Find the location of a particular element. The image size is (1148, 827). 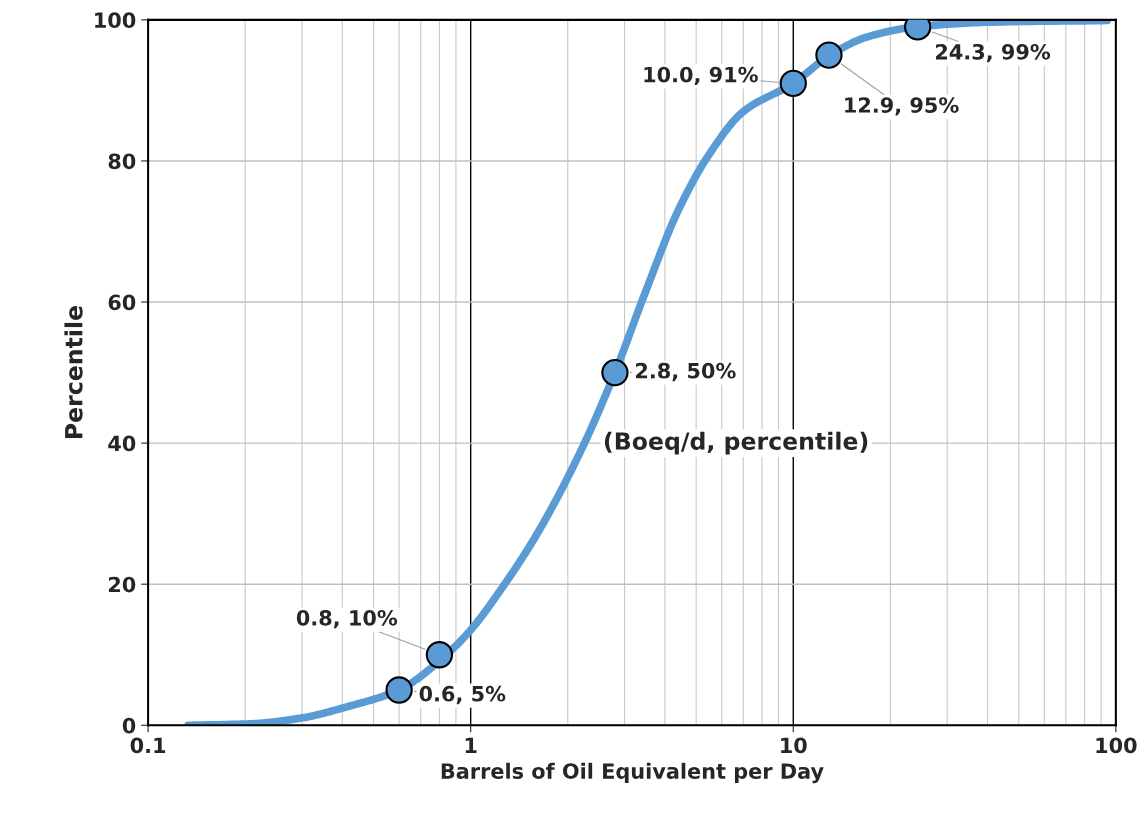

y-tick-label: 20 is located at coordinates (122, 584).